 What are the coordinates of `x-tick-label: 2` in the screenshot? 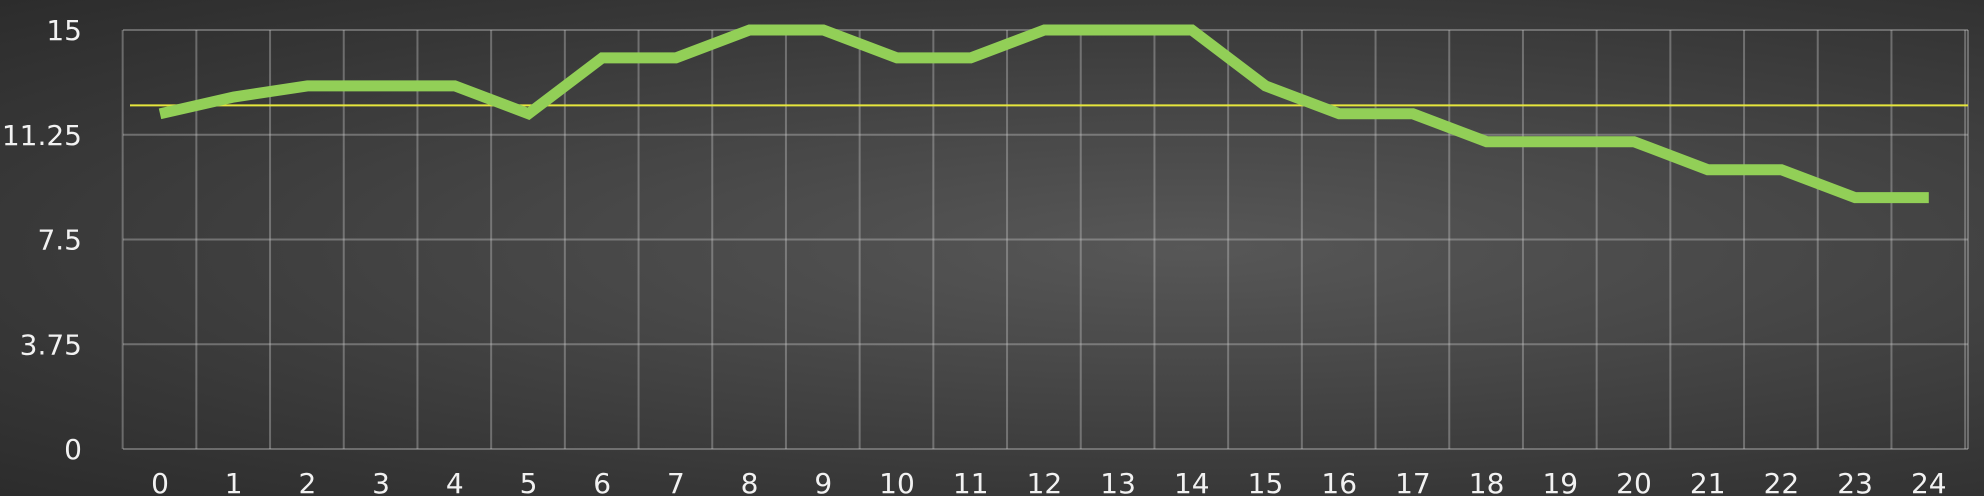 It's located at (307, 481).